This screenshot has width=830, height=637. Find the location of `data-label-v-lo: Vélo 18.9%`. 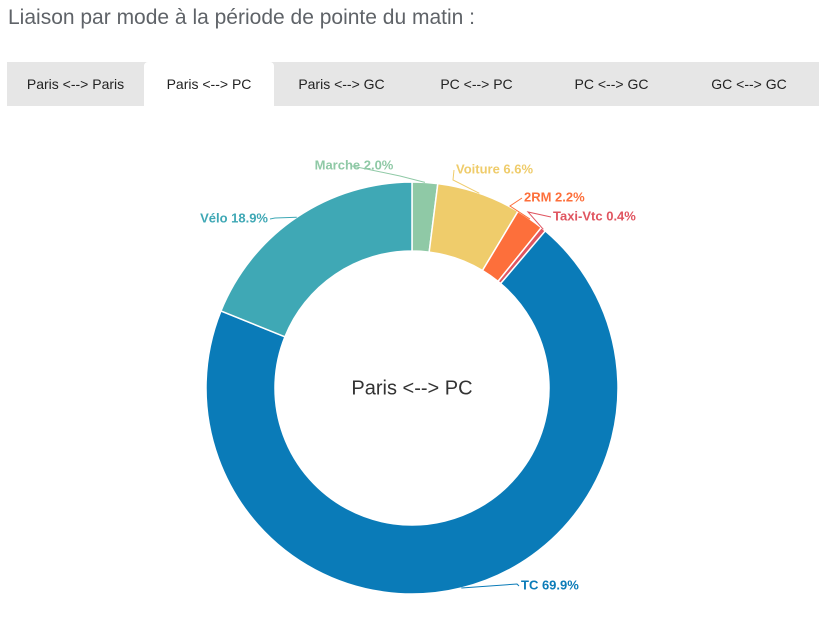

data-label-v-lo: Vélo 18.9% is located at coordinates (234, 217).